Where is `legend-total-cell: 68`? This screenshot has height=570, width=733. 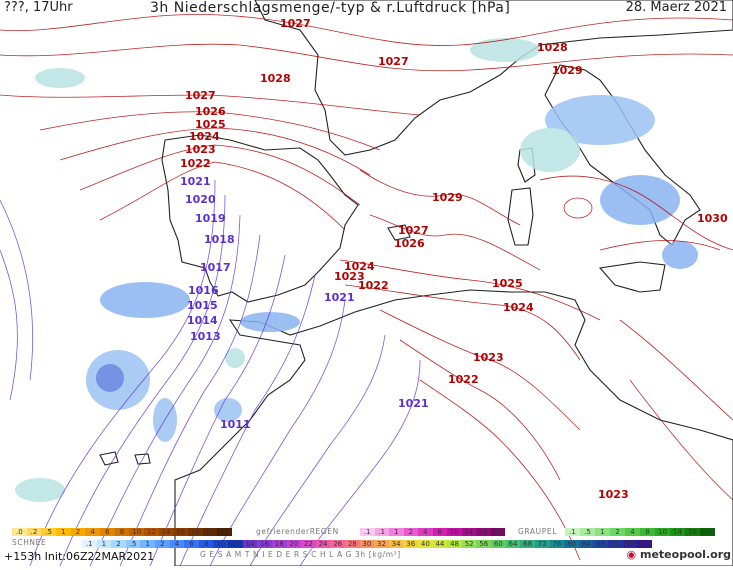
legend-total-cell: 68 is located at coordinates (527, 544).